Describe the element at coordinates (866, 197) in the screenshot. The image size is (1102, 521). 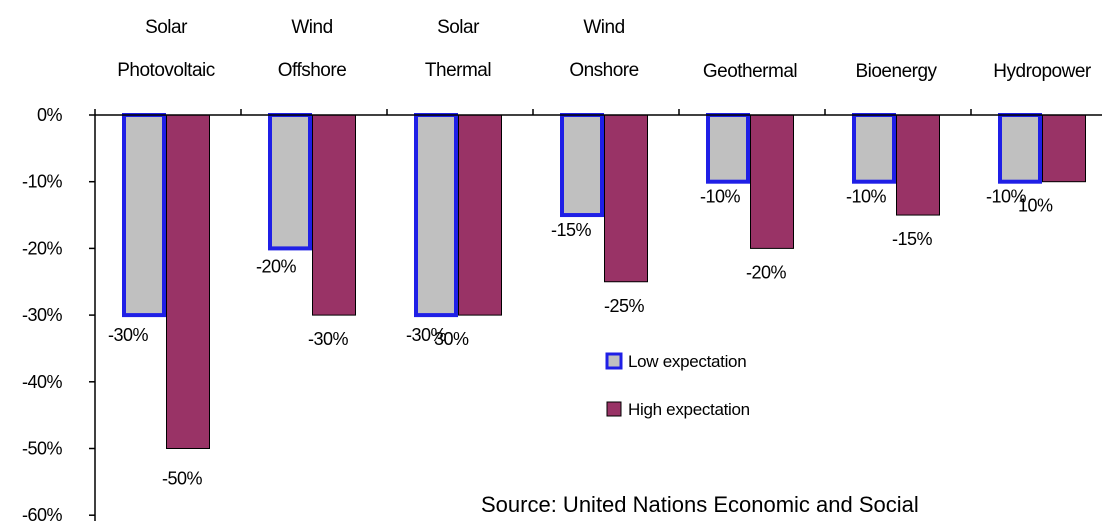
I see `data-label-low-expectation-bioenergy: -10%` at that location.